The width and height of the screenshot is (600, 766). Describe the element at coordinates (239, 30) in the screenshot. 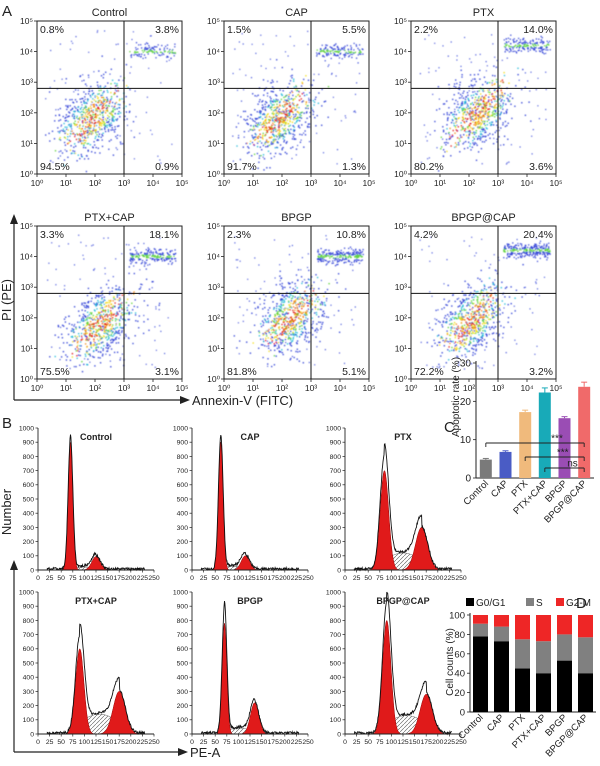

I see `quadrant-ul-value: 1.5%` at that location.